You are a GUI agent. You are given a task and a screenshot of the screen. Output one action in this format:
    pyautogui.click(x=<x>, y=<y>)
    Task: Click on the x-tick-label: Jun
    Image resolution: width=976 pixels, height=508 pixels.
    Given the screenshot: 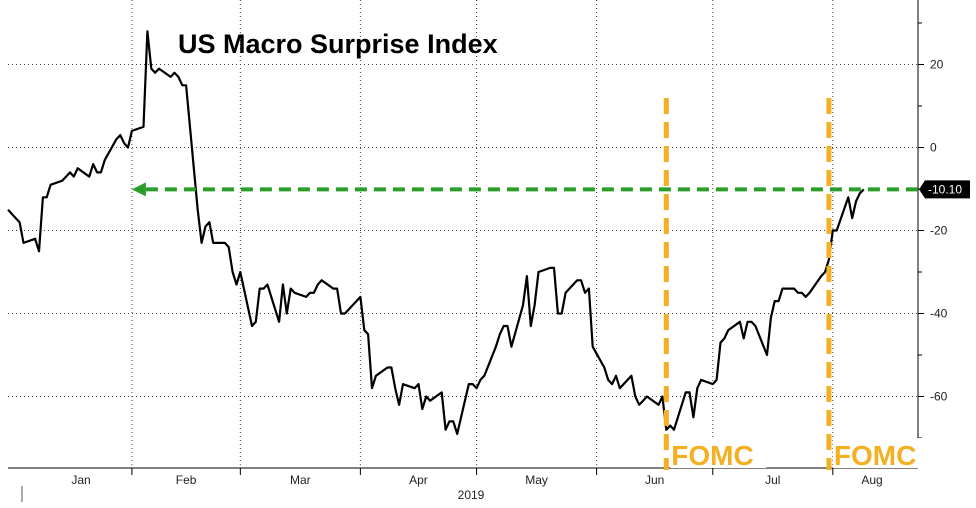 What is the action you would take?
    pyautogui.click(x=654, y=480)
    